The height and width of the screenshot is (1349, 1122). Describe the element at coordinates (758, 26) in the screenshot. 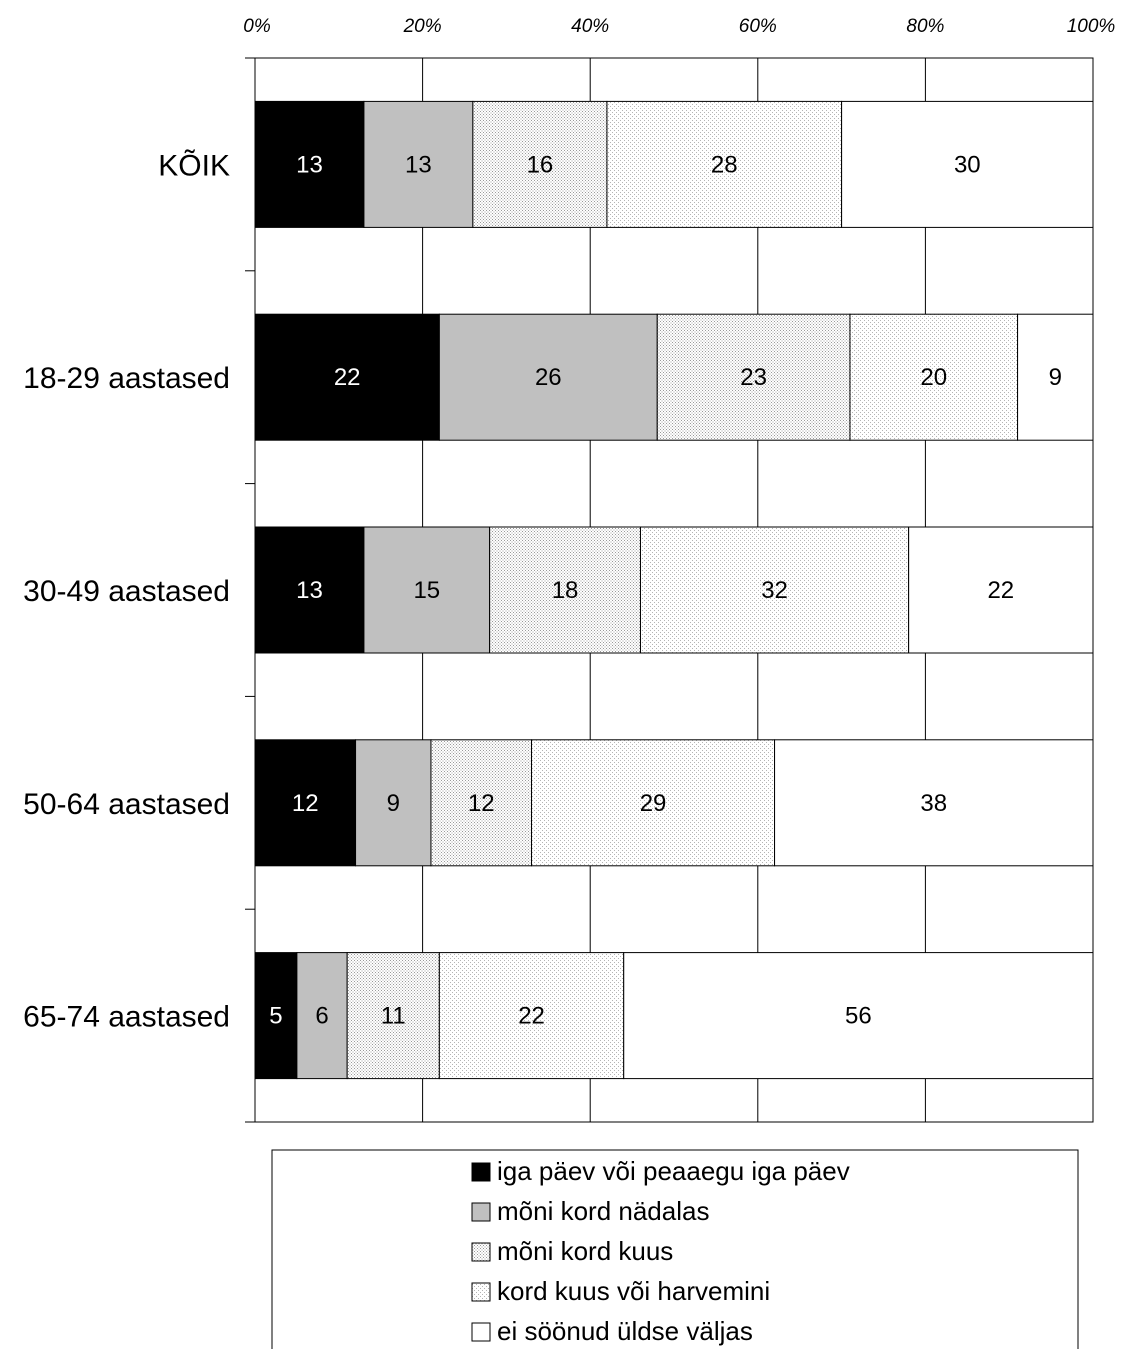

I see `x-tick-label: 60%` at that location.